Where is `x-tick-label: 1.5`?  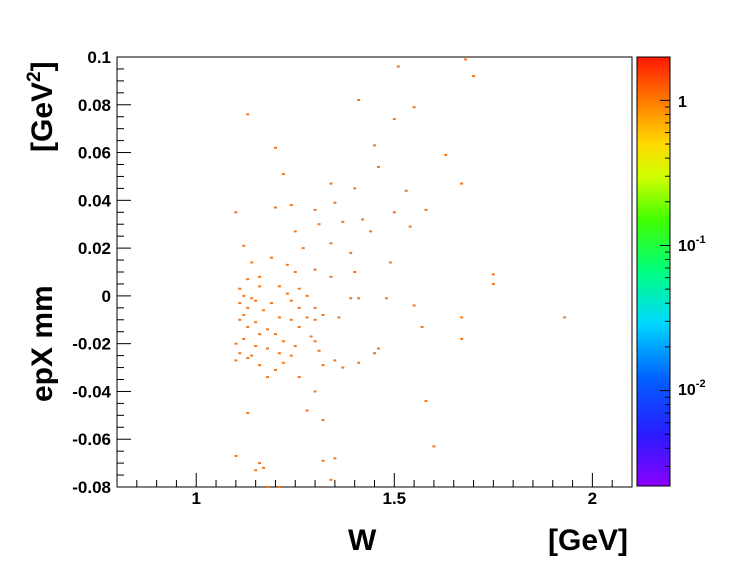 x-tick-label: 1.5 is located at coordinates (394, 498).